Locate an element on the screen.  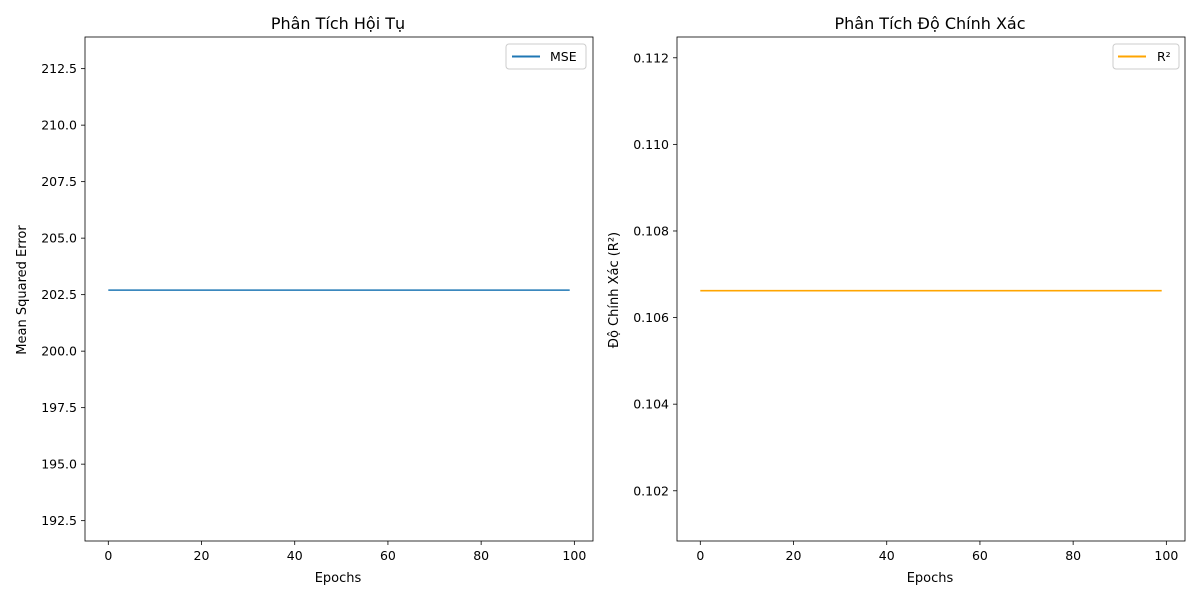
mse-y-tick-label: 195.0 is located at coordinates (59, 464).